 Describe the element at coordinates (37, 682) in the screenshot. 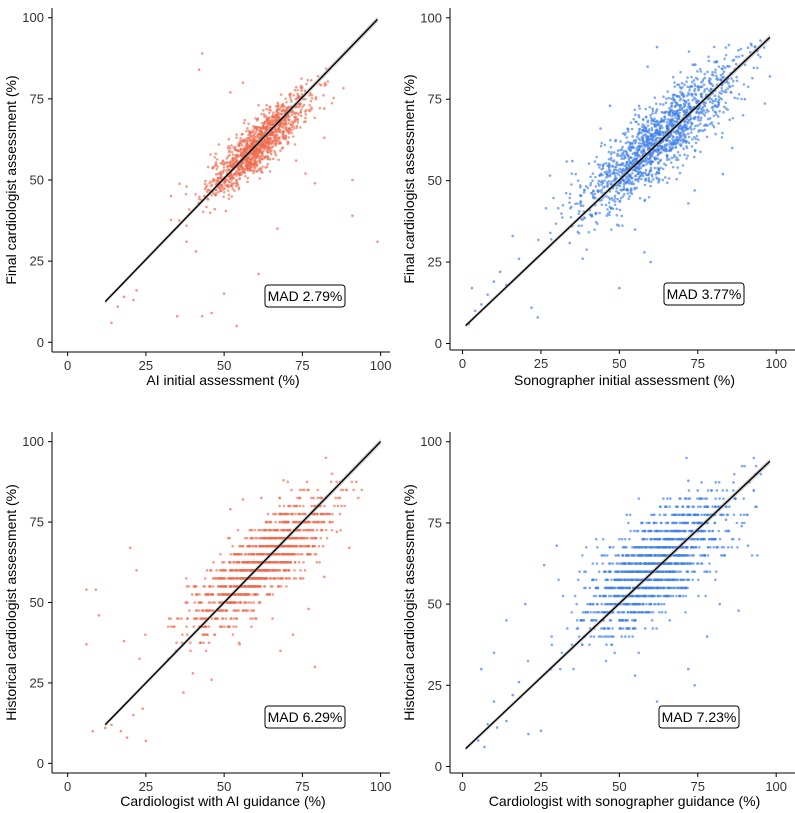

I see `y-tick-label: 25` at that location.